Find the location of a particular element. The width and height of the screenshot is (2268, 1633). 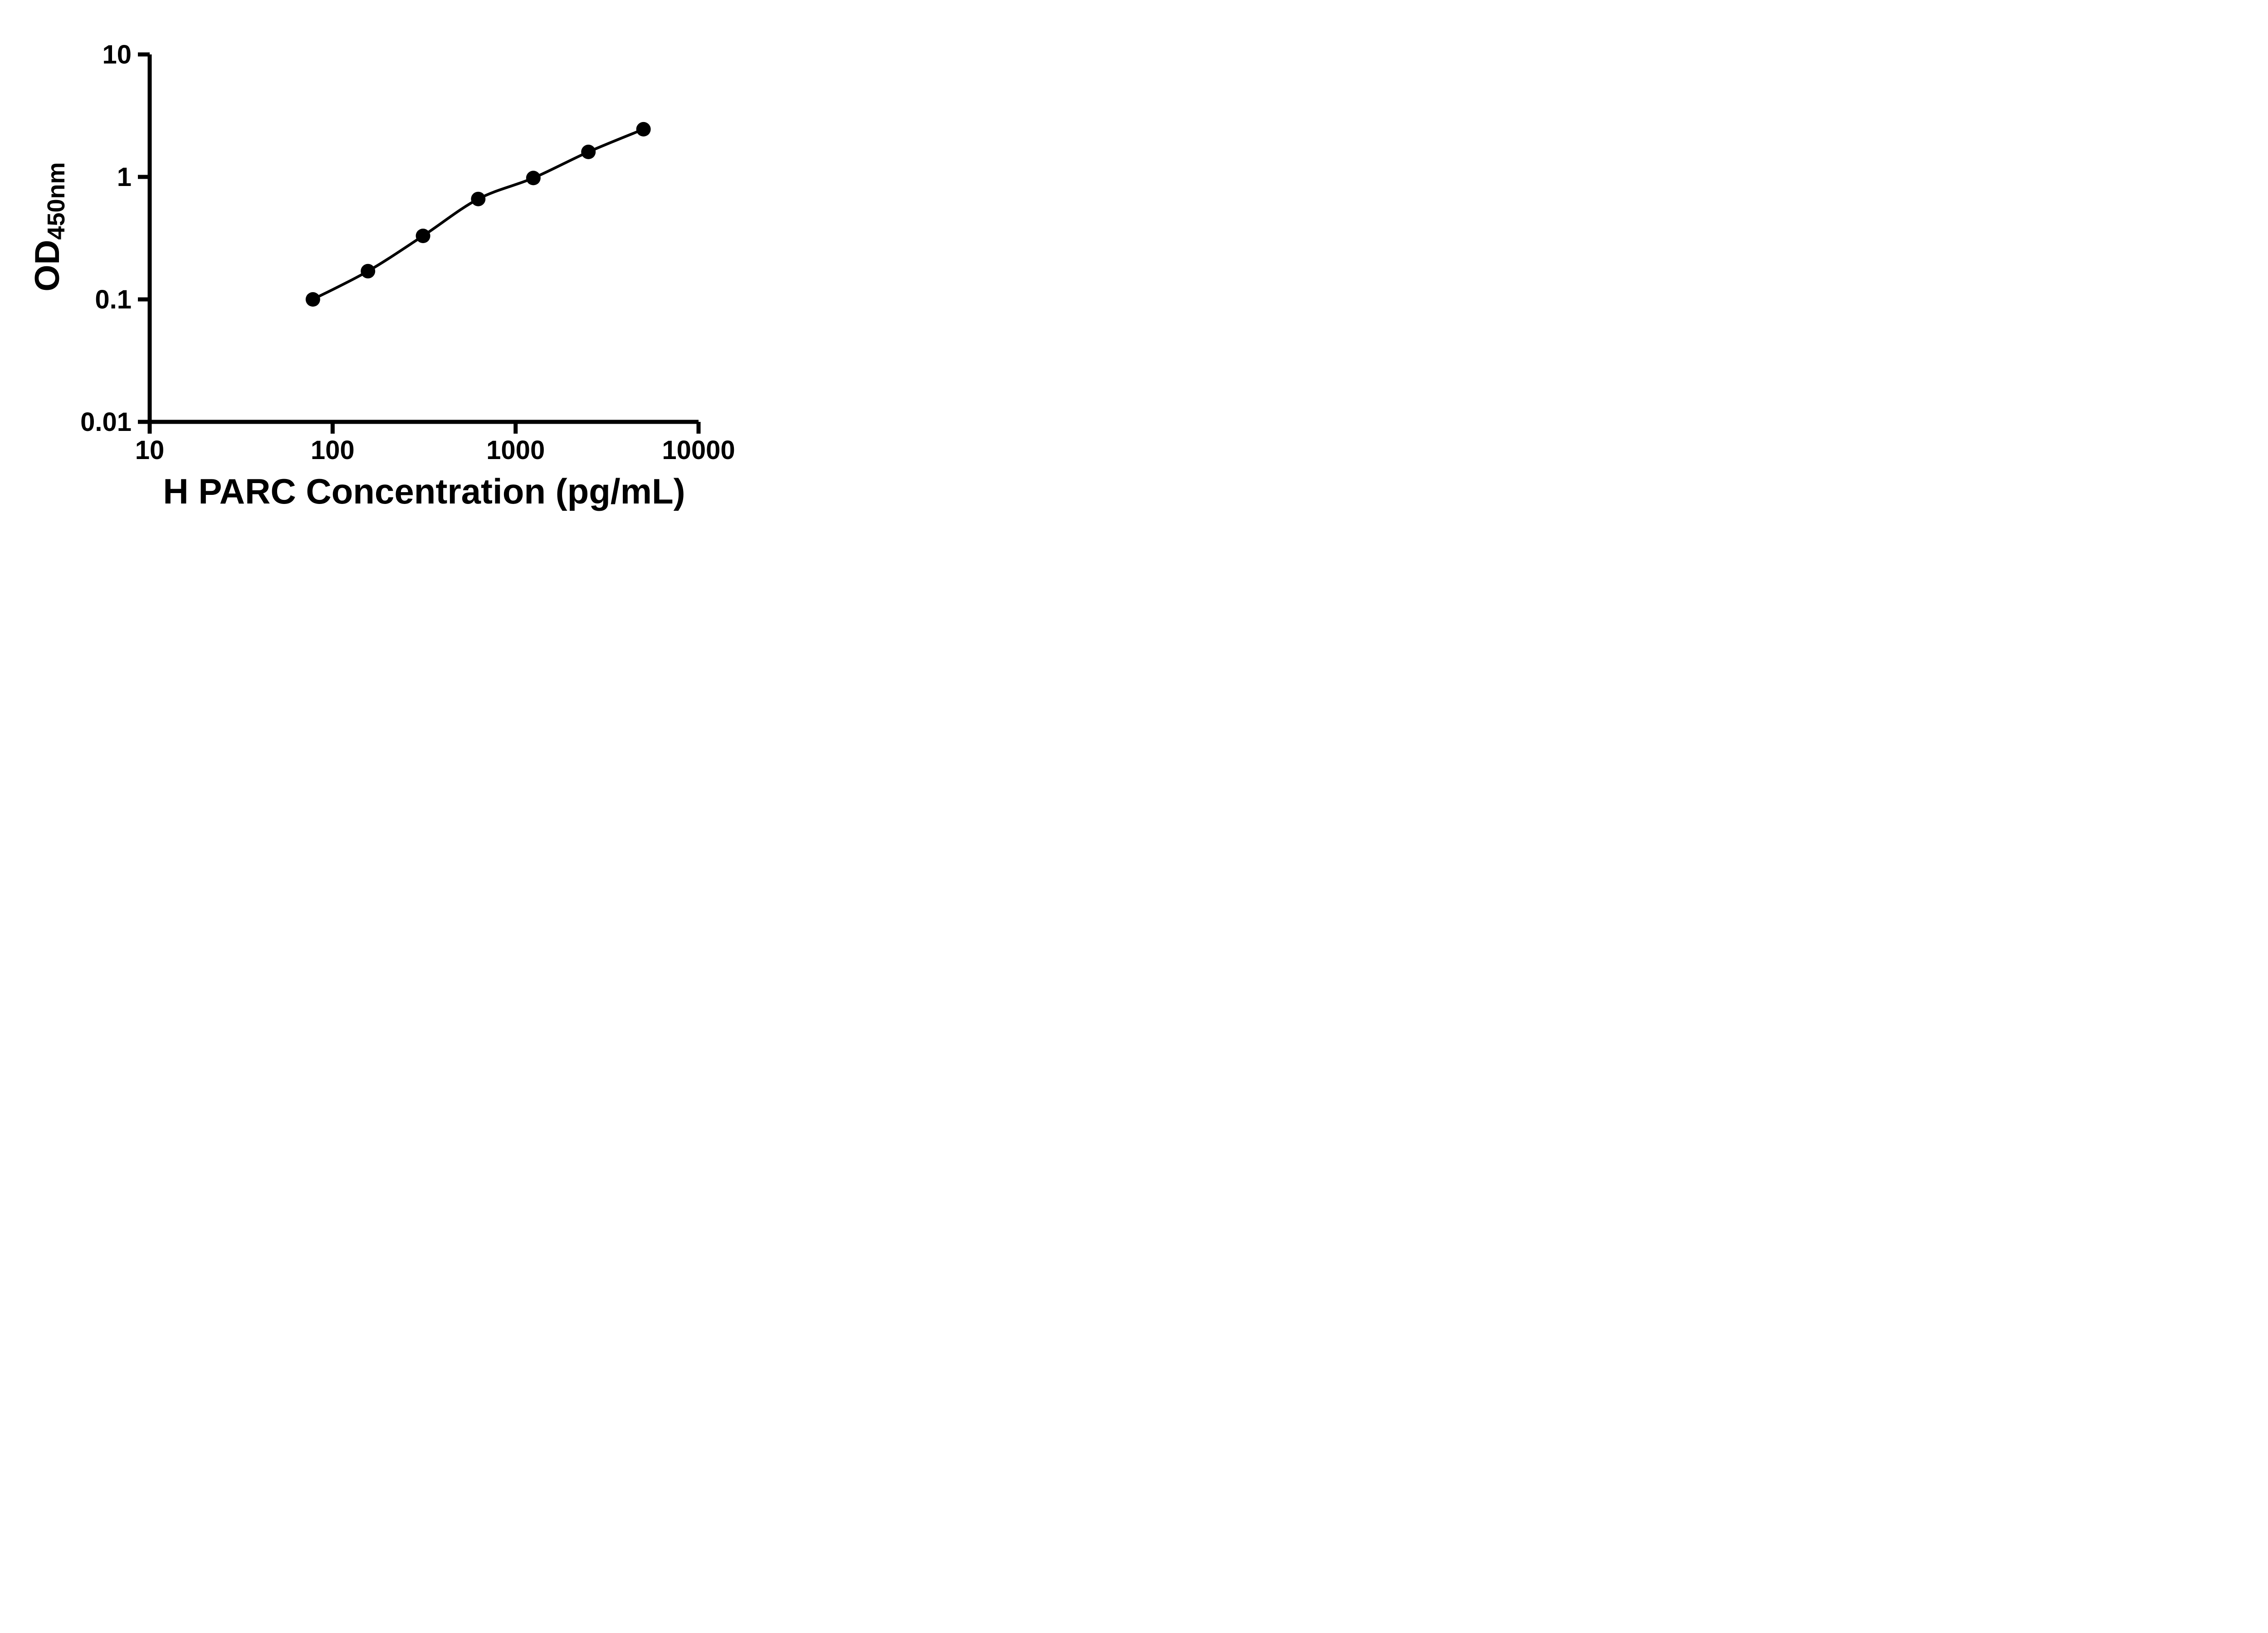

y-axis-title-main: OD is located at coordinates (48, 266).